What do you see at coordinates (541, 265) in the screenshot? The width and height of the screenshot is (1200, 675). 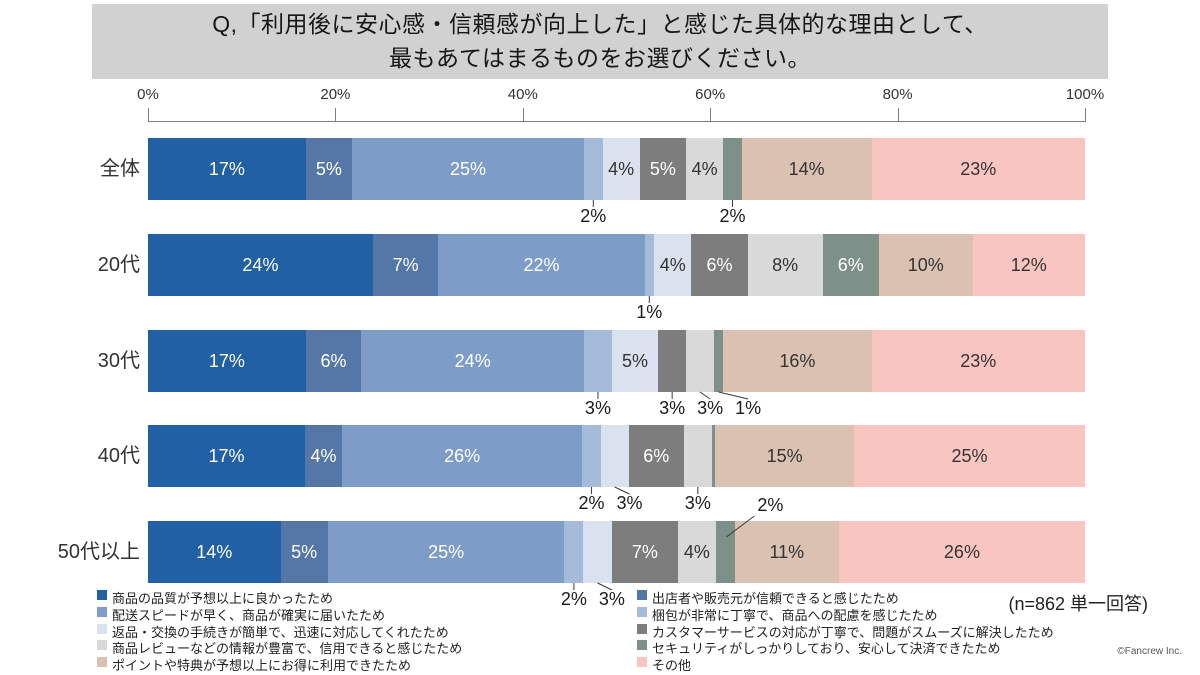 I see `bar-segment: 22%` at bounding box center [541, 265].